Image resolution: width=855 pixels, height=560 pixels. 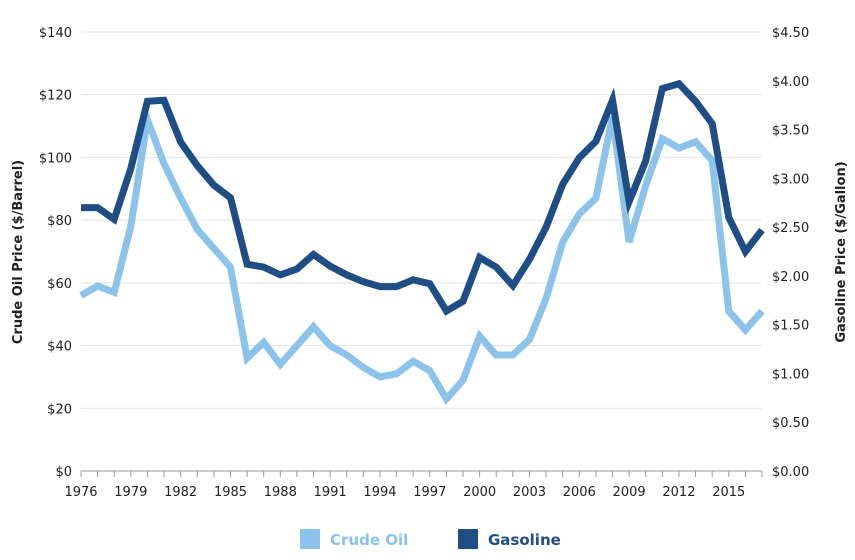 What do you see at coordinates (790, 33) in the screenshot?
I see `right-tick-label: $4.50` at bounding box center [790, 33].